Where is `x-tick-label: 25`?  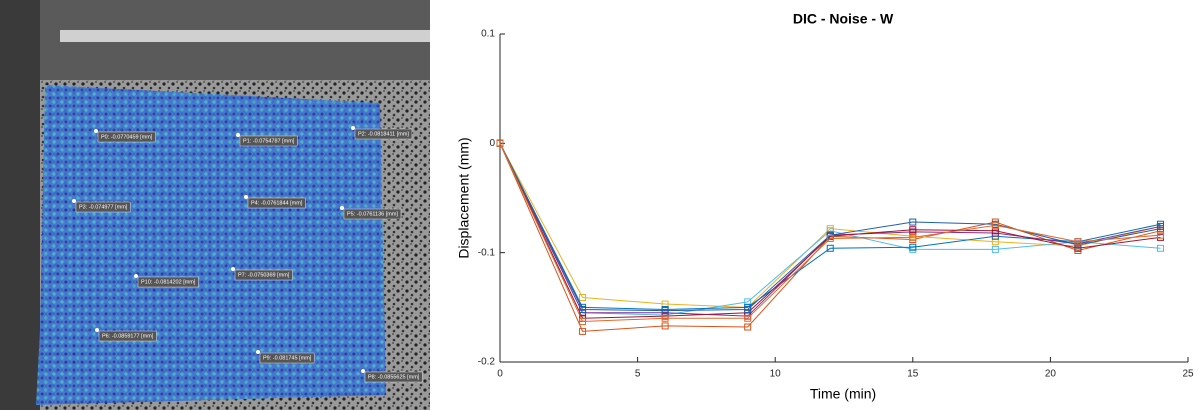 x-tick-label: 25 is located at coordinates (1188, 374).